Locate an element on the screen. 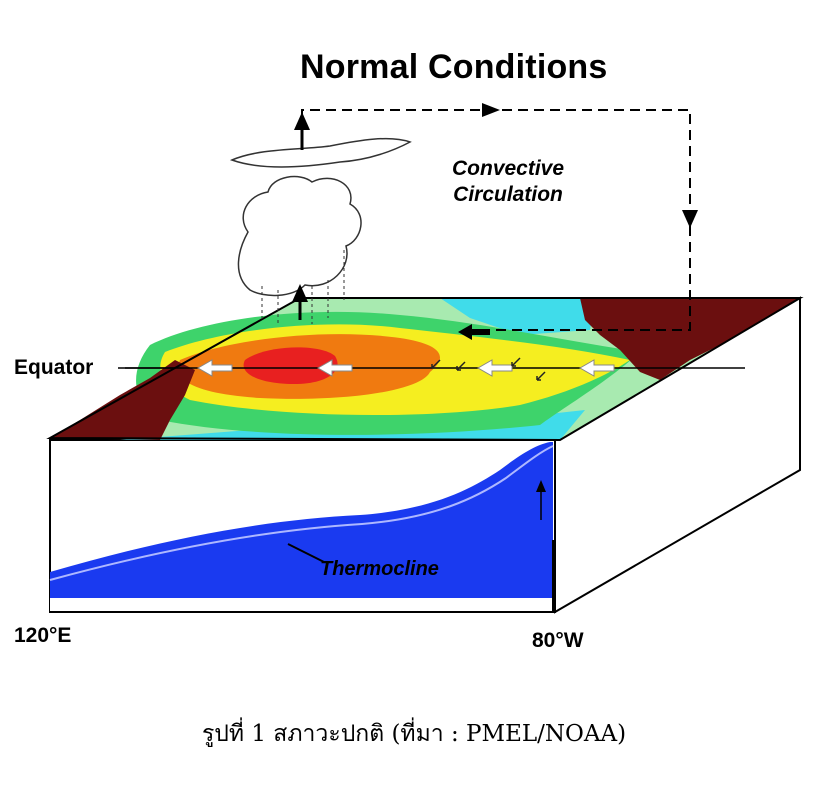  cloud-anvil is located at coordinates (320, 152).